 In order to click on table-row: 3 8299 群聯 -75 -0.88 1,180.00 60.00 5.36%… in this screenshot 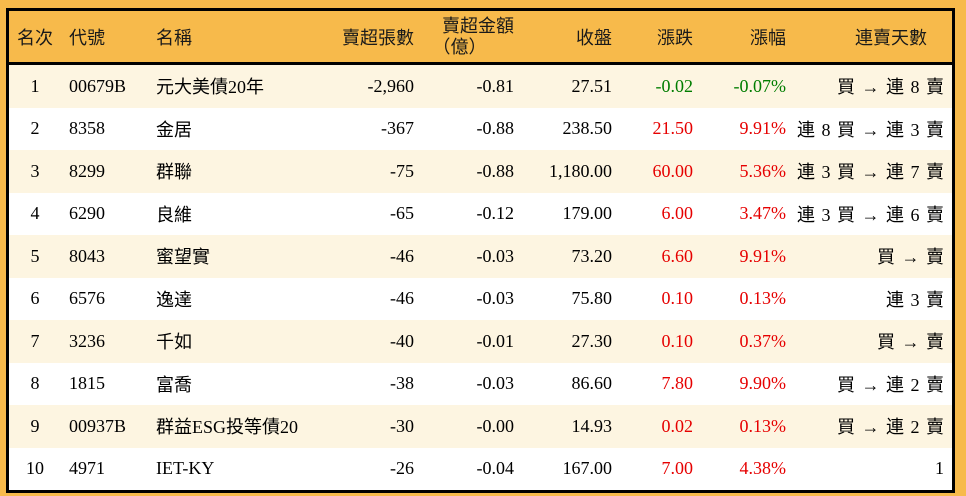, I will do `click(480, 171)`.